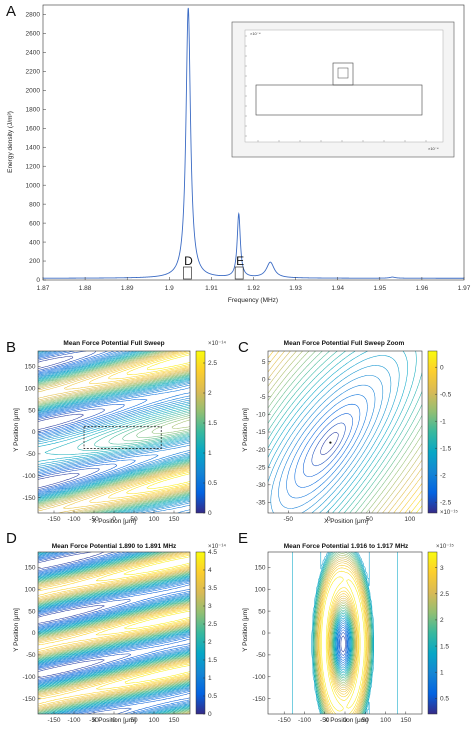 This screenshot has height=730, width=474. Describe the element at coordinates (264, 379) in the screenshot. I see `panel-c-y-tick-label: 0` at that location.